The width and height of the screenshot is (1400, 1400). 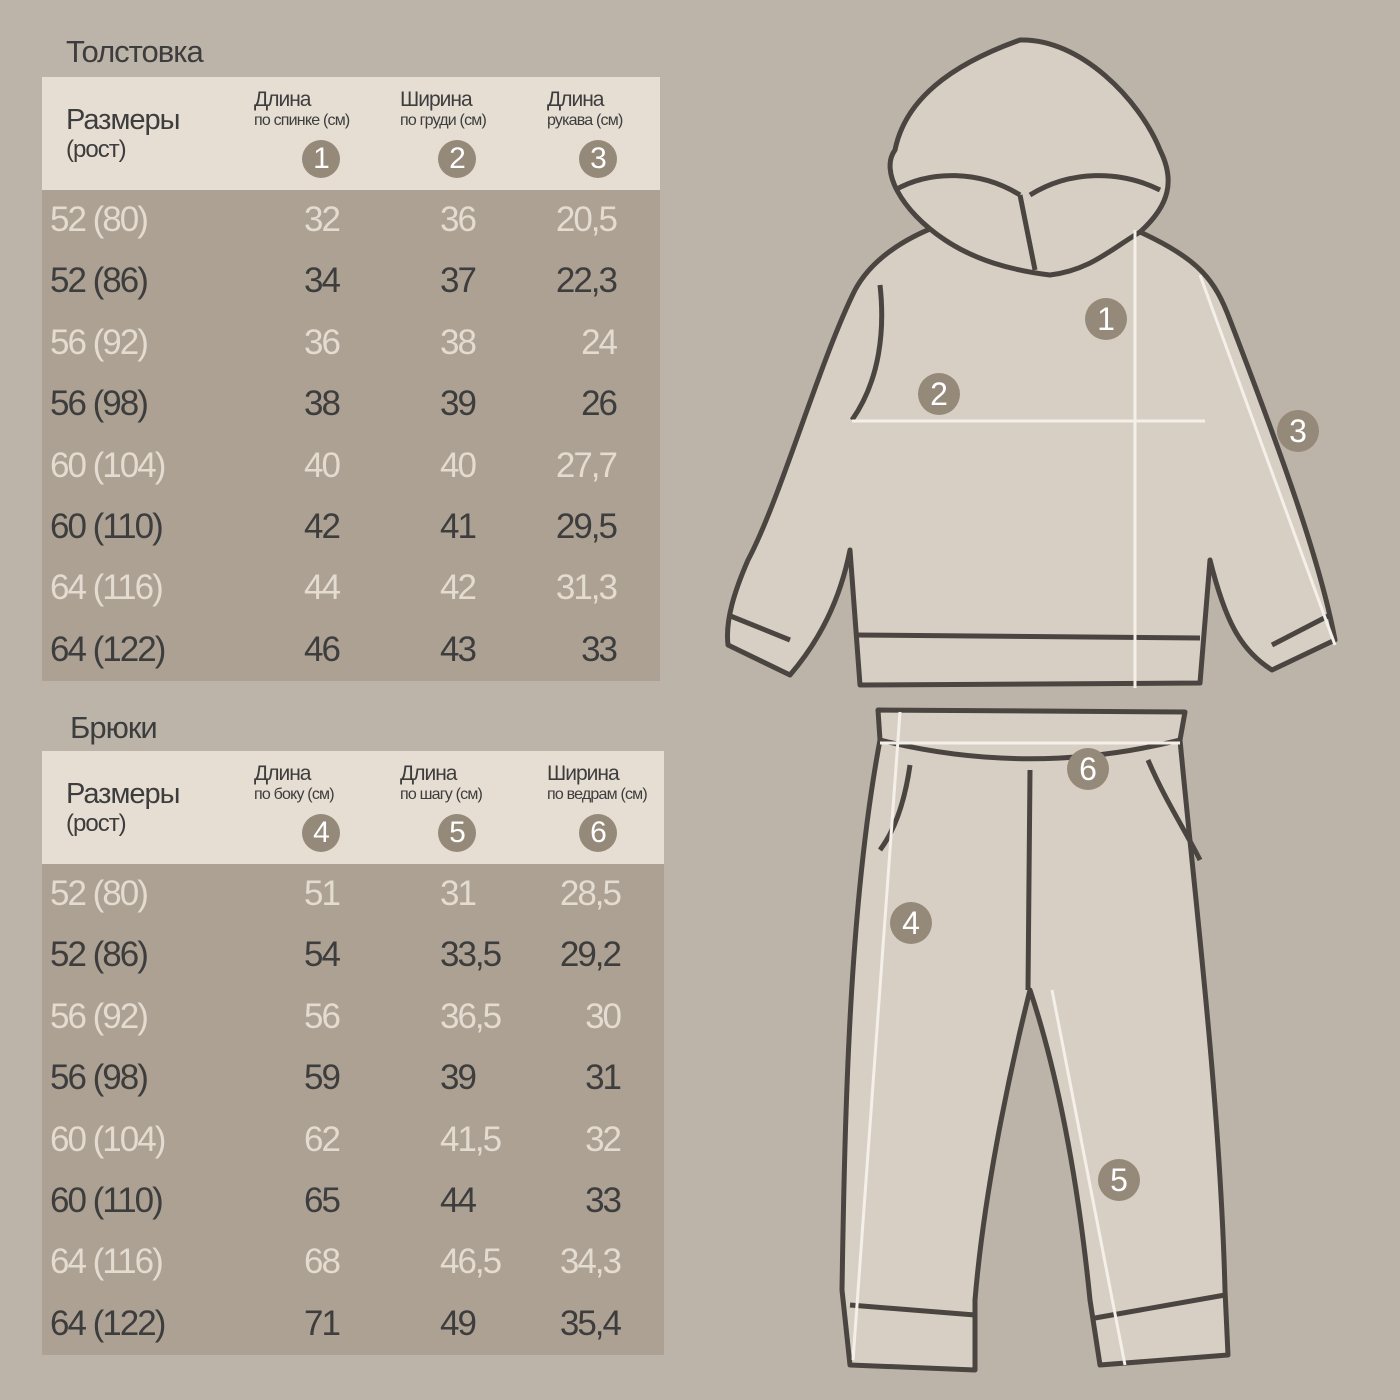 I want to click on column-header: Длина по спинке (см) 1, so click(x=302, y=133).